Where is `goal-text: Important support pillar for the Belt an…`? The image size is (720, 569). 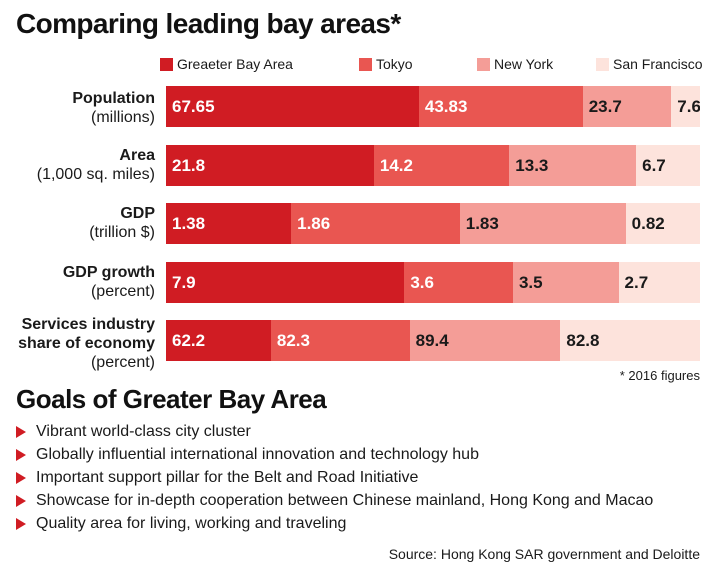
goal-text: Important support pillar for the Belt an… is located at coordinates (227, 477).